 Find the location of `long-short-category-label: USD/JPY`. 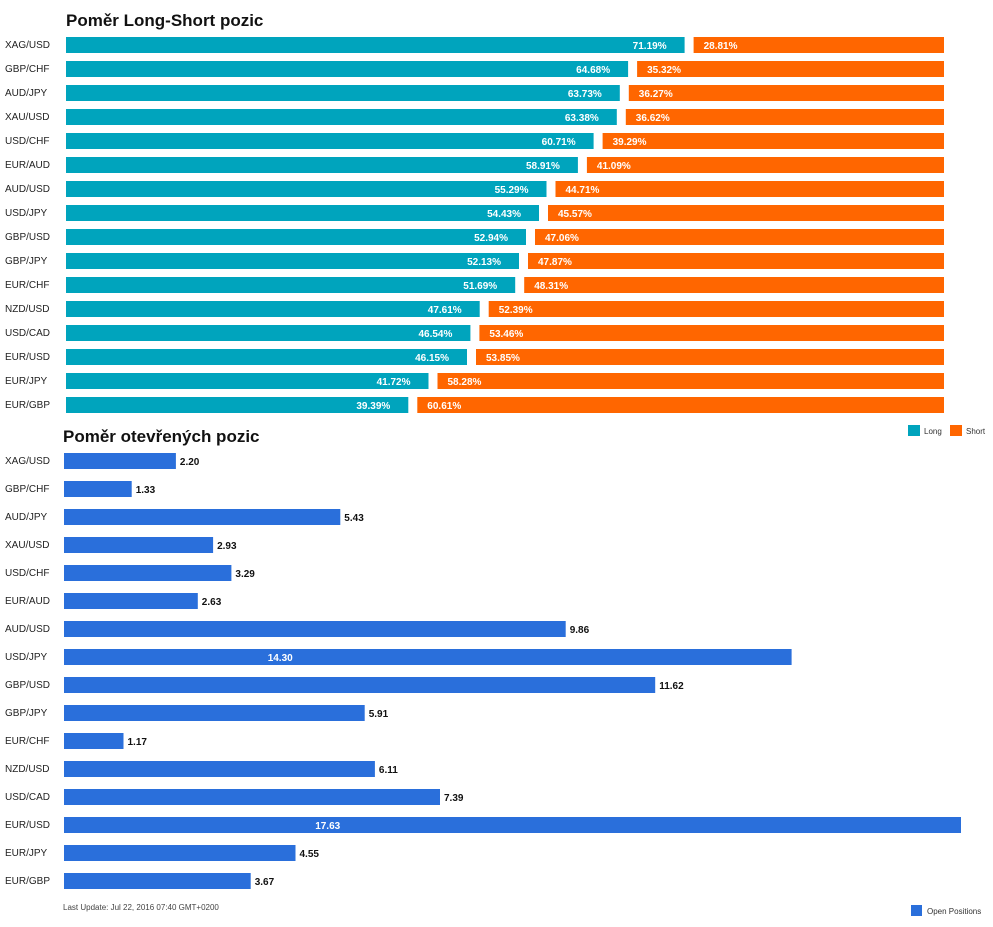

long-short-category-label: USD/JPY is located at coordinates (26, 213).